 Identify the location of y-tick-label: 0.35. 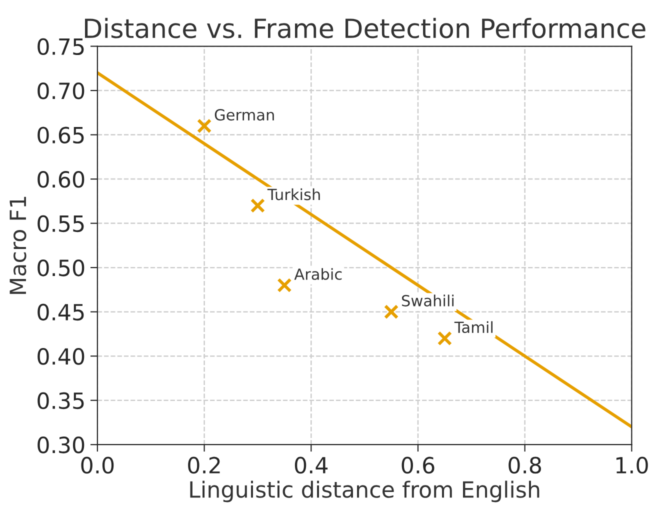
(61, 401).